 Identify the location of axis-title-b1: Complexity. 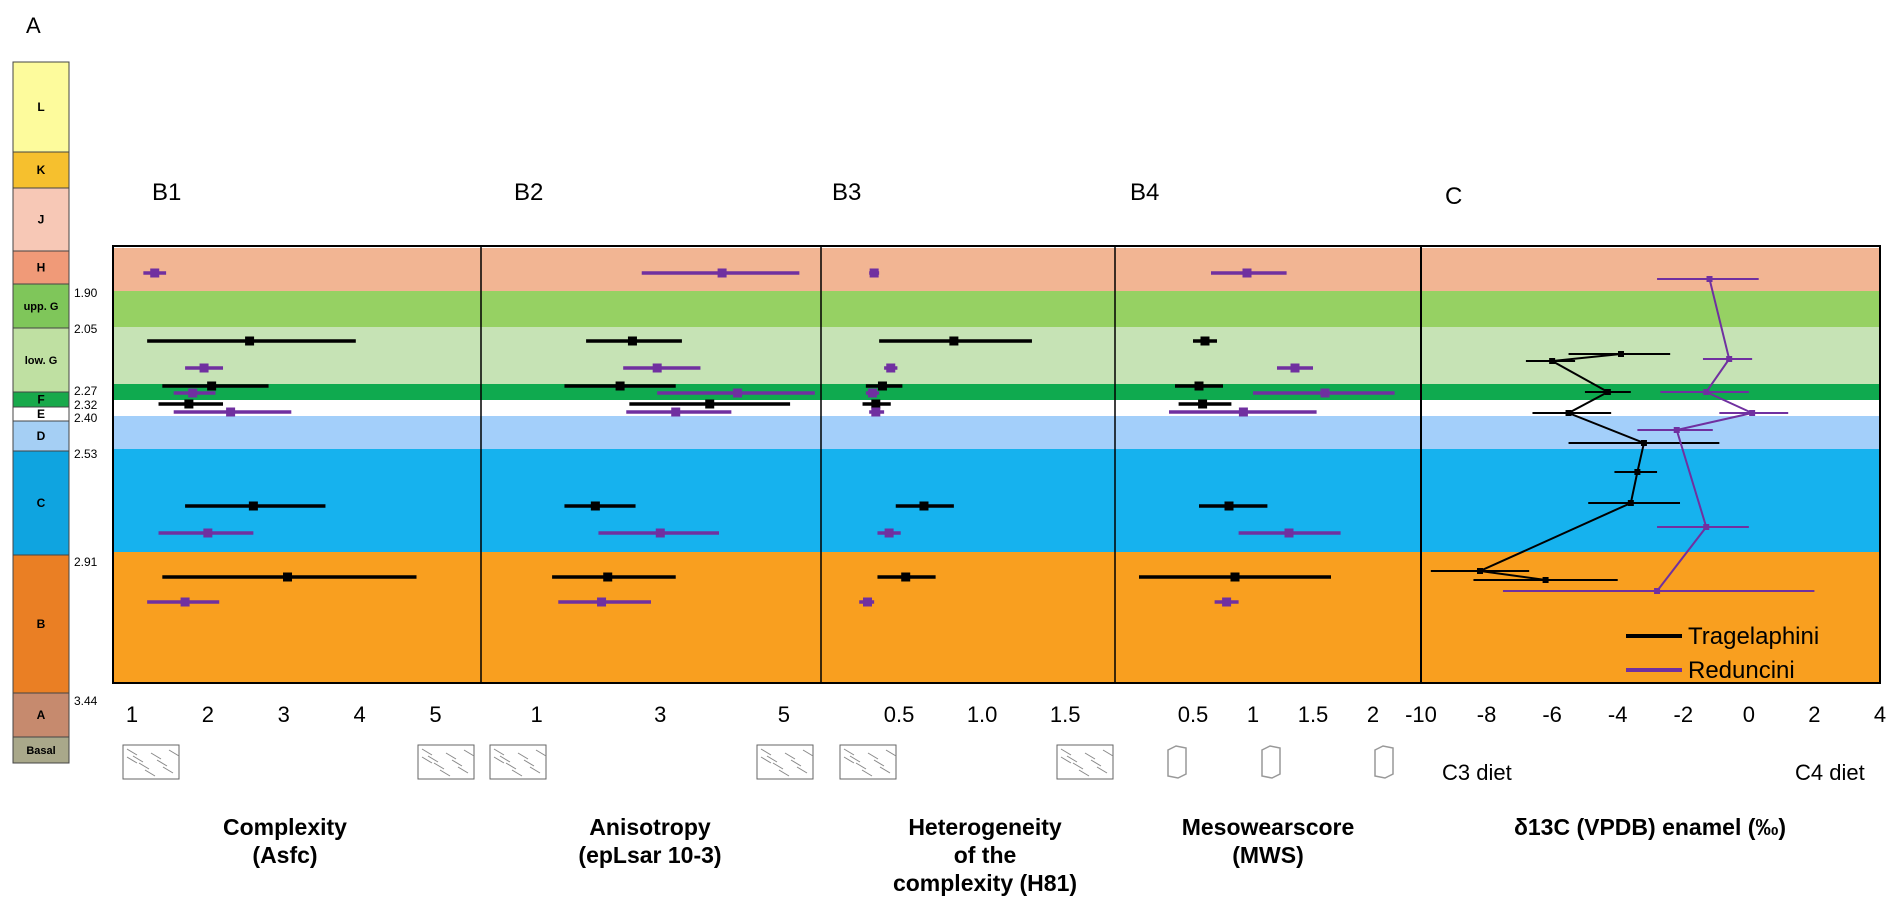
(285, 827).